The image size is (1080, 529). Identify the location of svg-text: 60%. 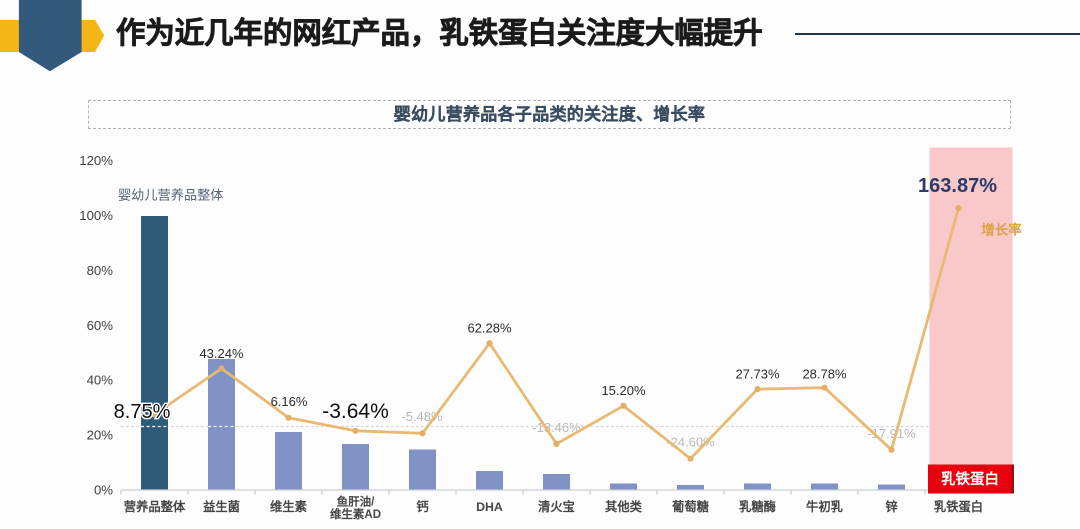
(100, 325).